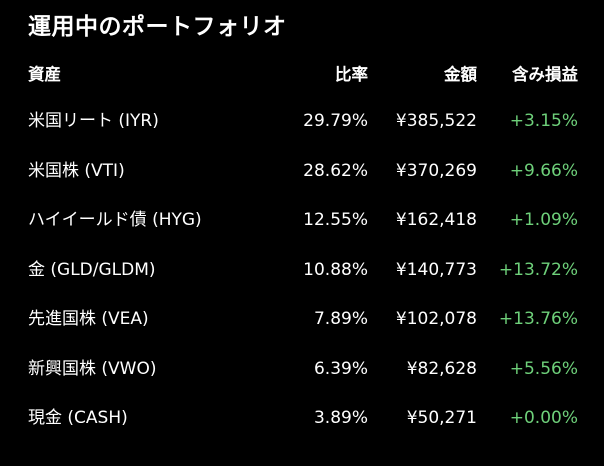 Image resolution: width=604 pixels, height=466 pixels. What do you see at coordinates (543, 418) in the screenshot?
I see `asset-gain: +0.00%` at bounding box center [543, 418].